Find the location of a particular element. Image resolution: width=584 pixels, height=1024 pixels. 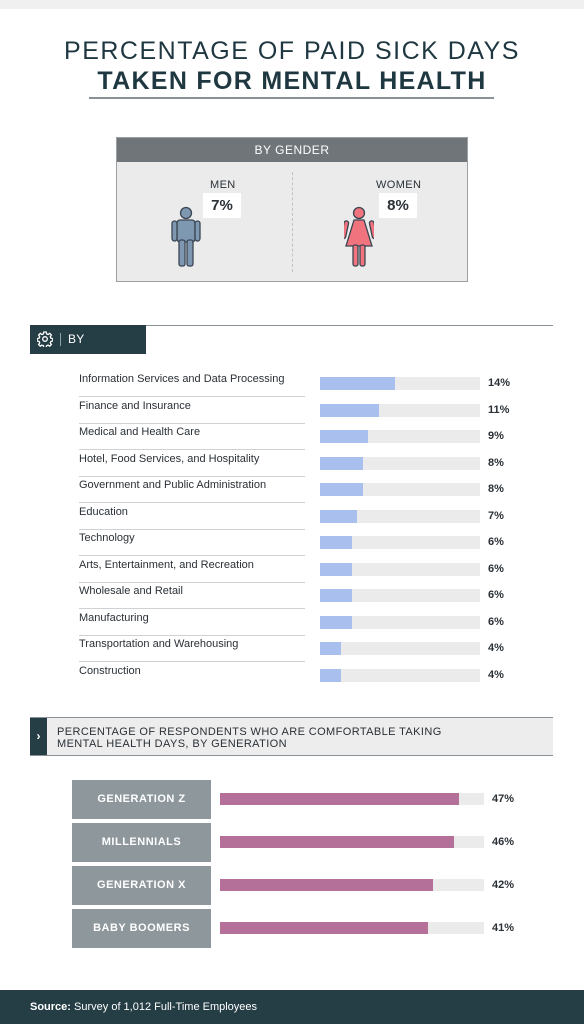

generation-label: MILLENNIALS is located at coordinates (141, 842).